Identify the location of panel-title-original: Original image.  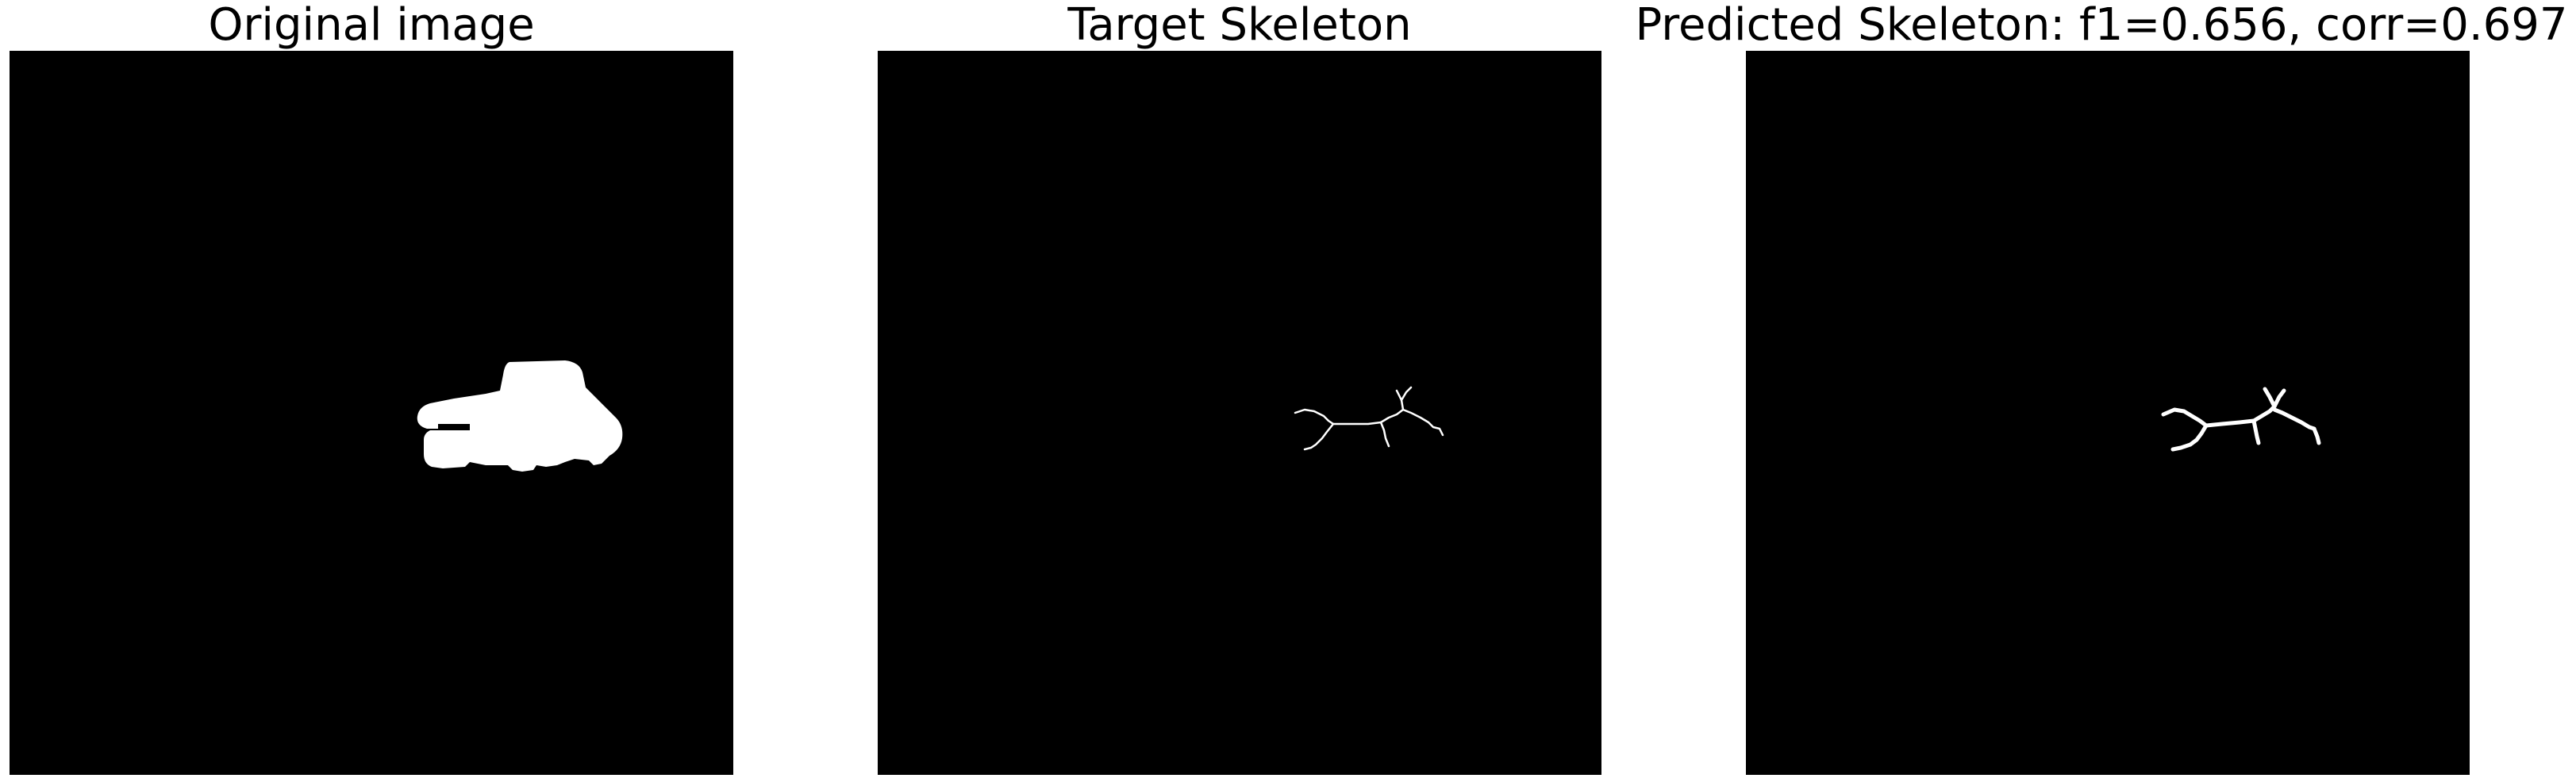
(371, 25).